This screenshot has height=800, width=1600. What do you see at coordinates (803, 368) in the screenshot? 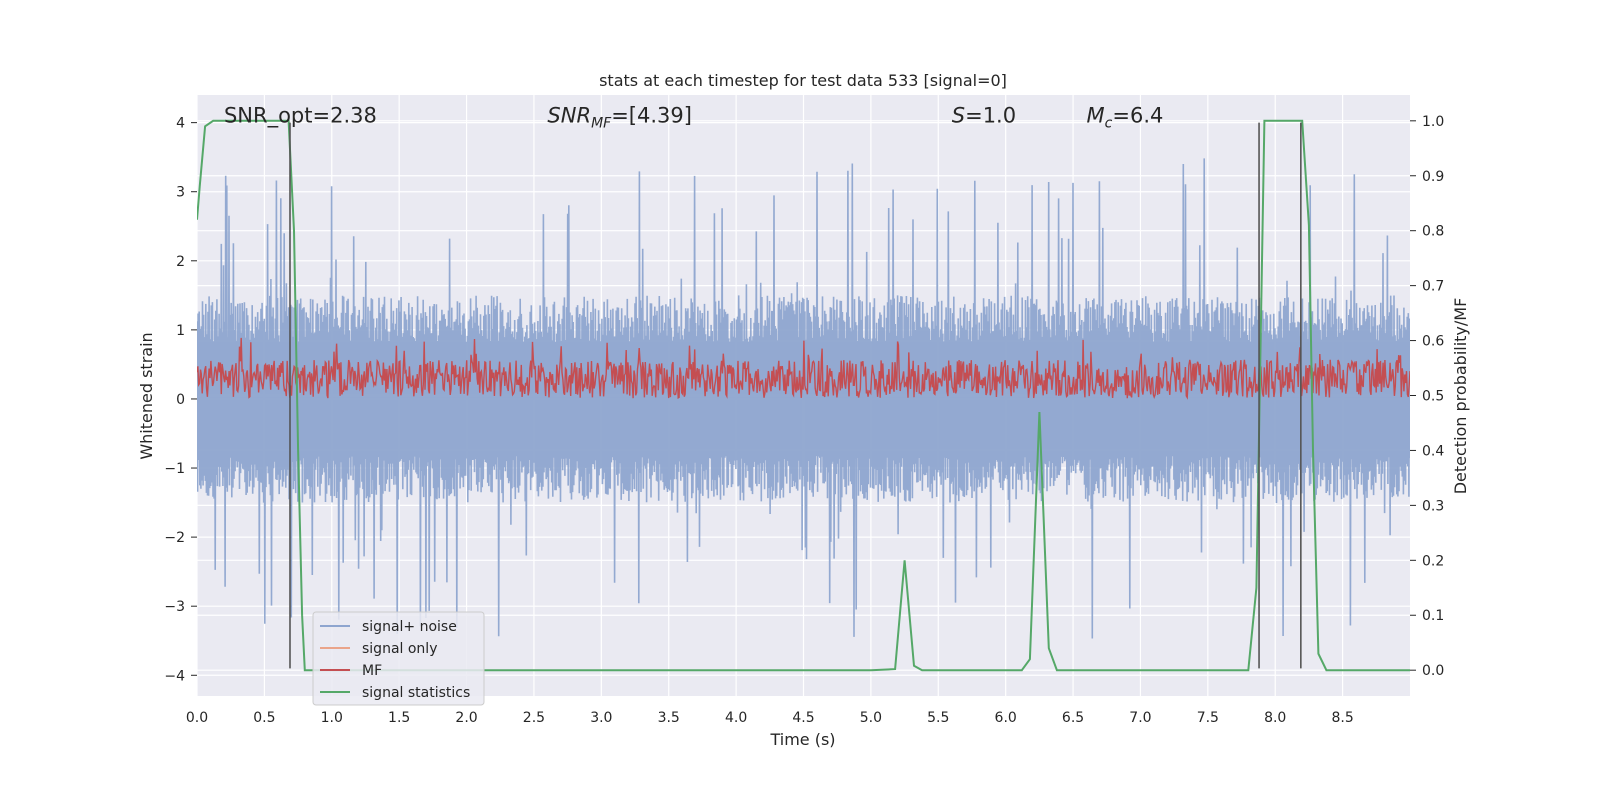
I see `series-mf-line` at bounding box center [803, 368].